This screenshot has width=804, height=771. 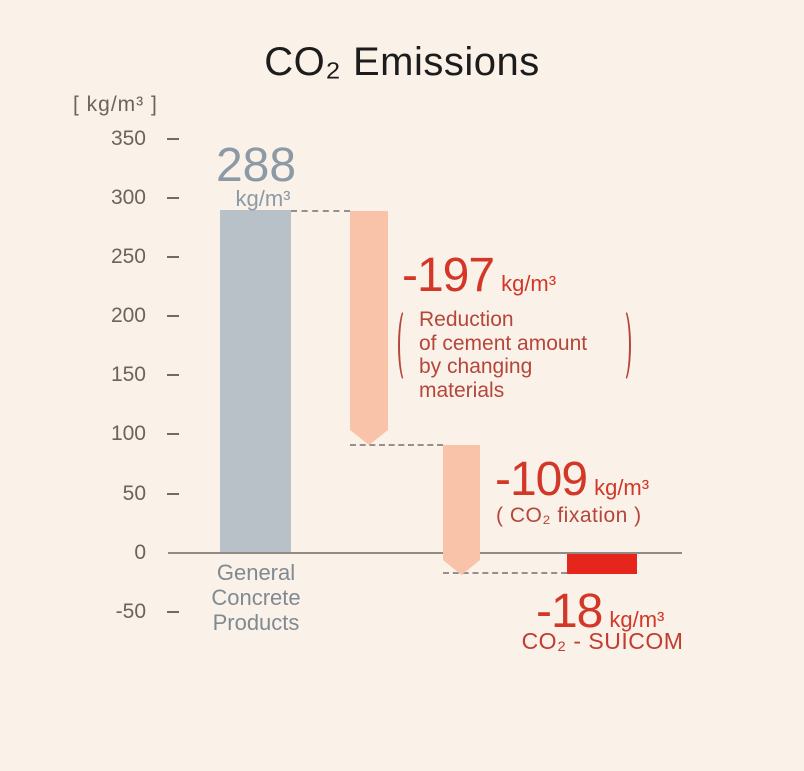 I want to click on x-axis-line, so click(x=425, y=553).